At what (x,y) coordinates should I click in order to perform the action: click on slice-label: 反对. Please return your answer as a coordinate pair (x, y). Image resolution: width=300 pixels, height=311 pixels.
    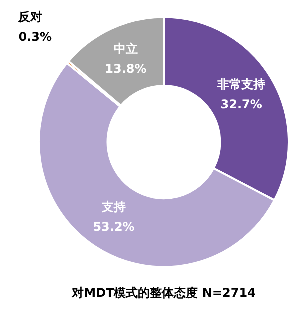
    Looking at the image, I should click on (30, 17).